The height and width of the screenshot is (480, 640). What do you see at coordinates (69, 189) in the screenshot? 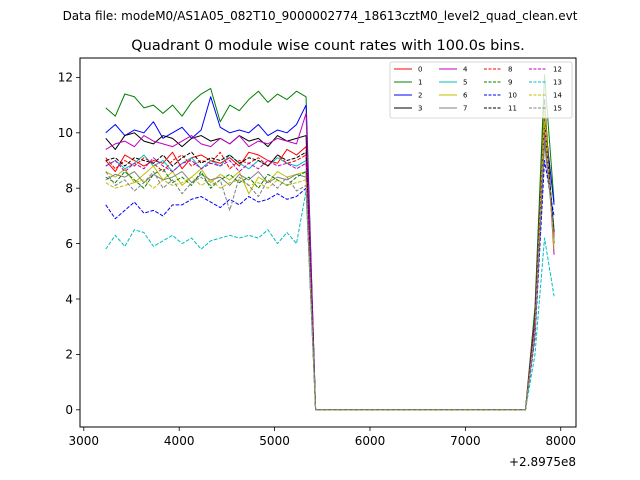
I see `y-tick-label: 8` at bounding box center [69, 189].